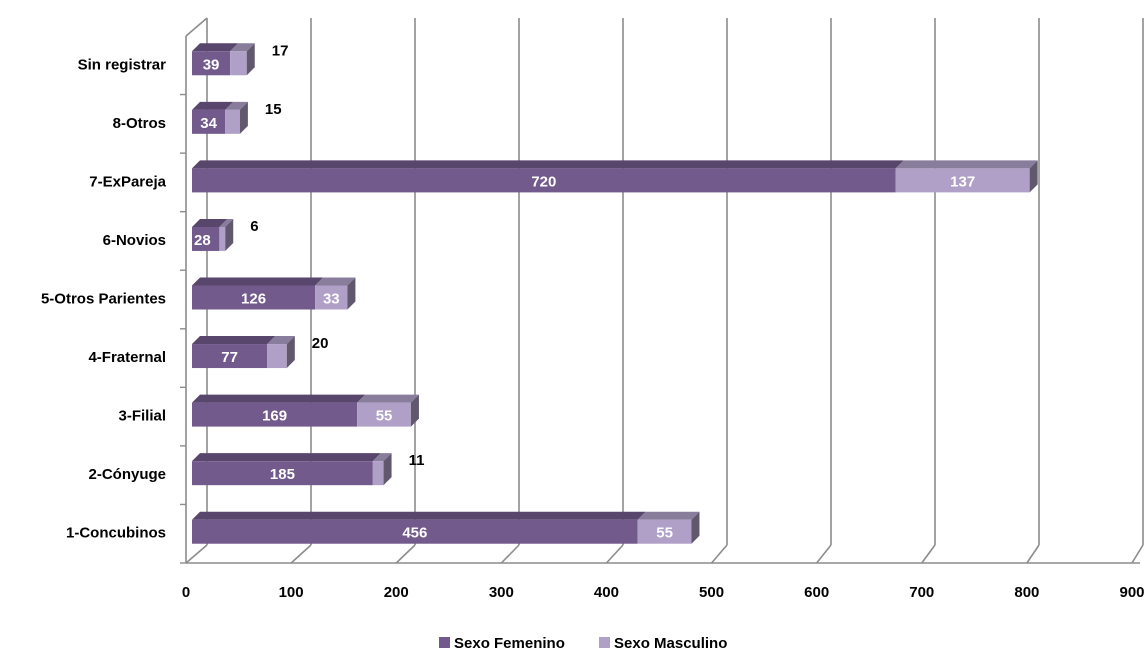 This screenshot has width=1147, height=653. I want to click on category-label: 1-Concubinos, so click(116, 533).